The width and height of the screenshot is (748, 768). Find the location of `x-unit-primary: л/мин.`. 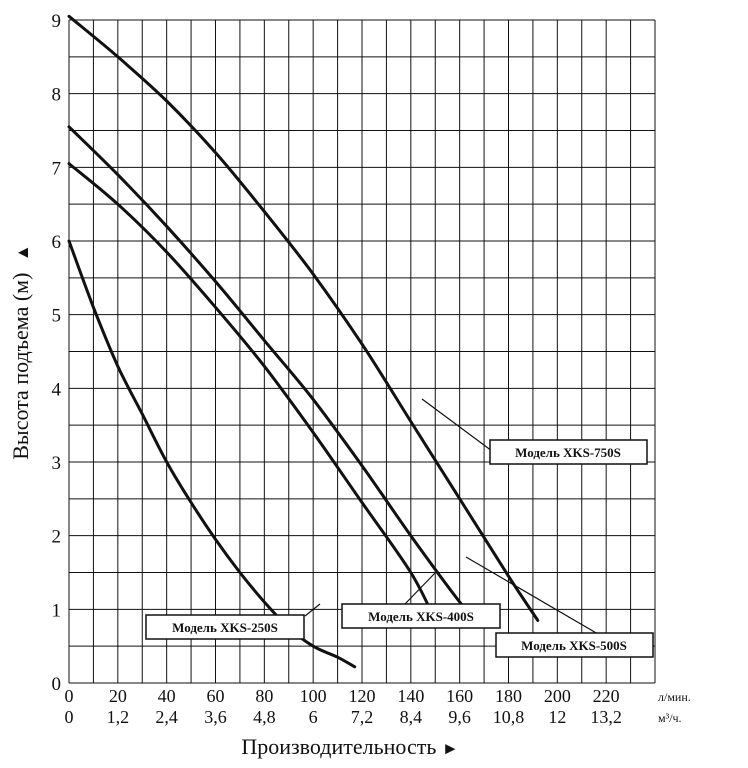

x-unit-primary: л/мин. is located at coordinates (674, 697).